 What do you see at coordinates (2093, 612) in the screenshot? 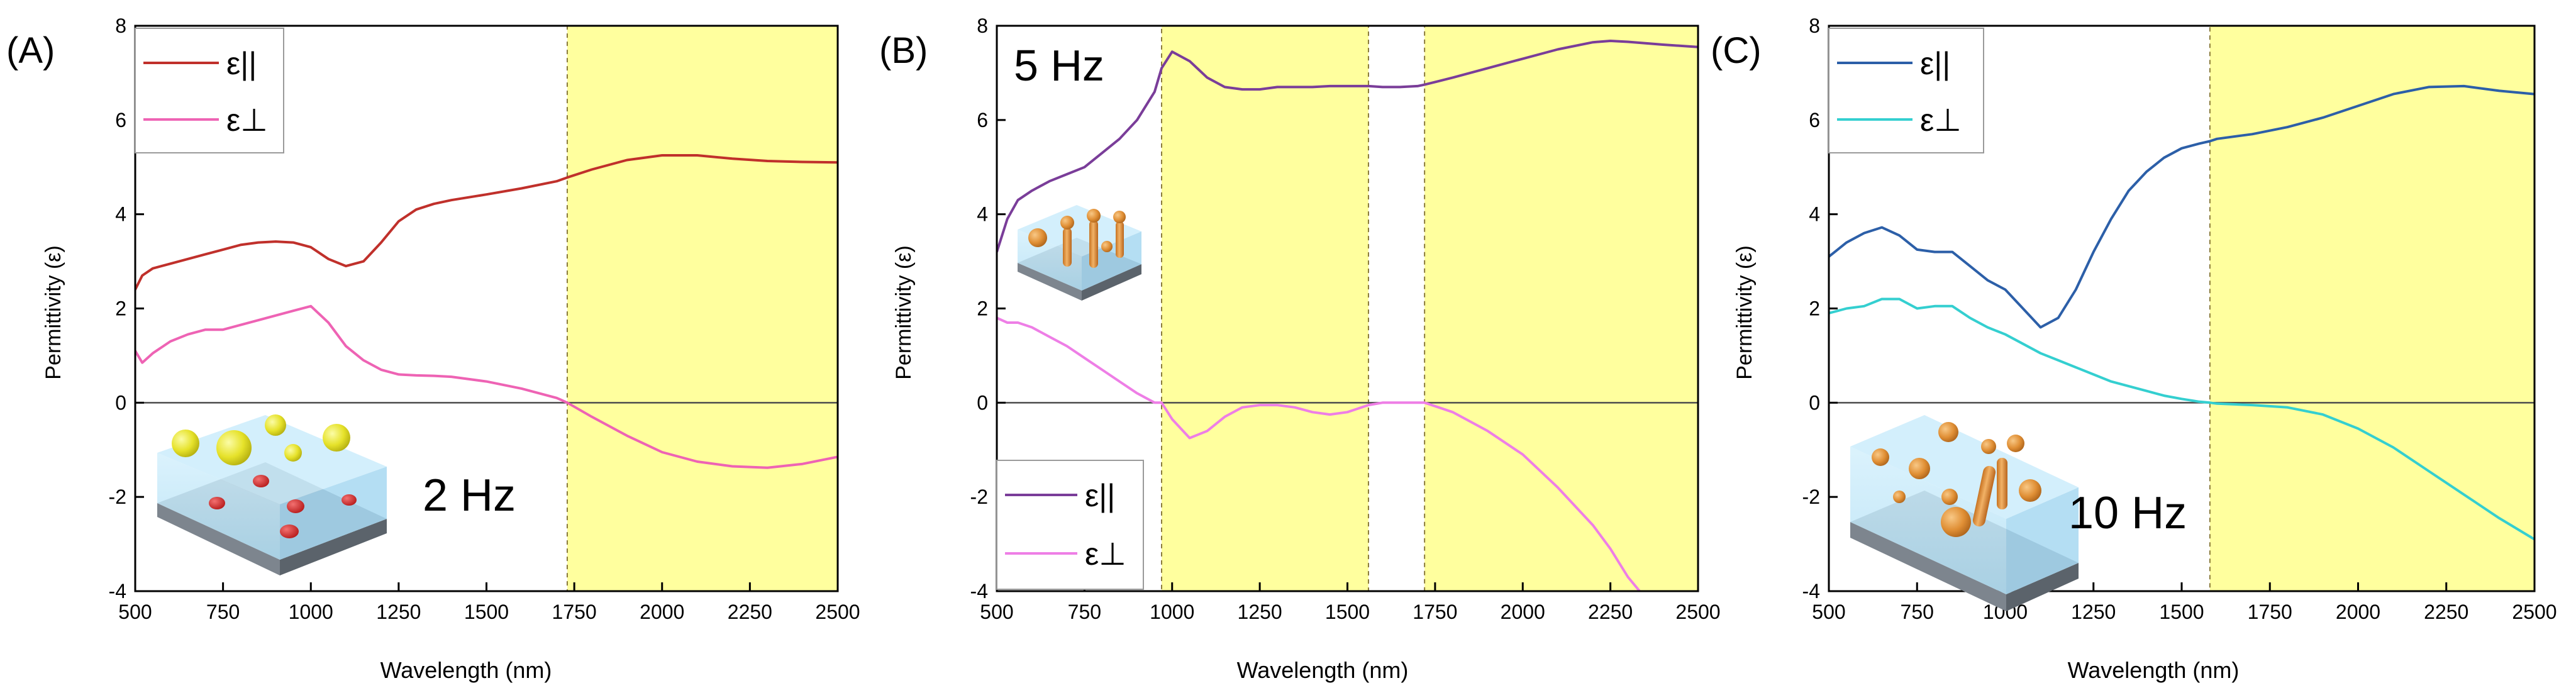
I see `panel-c-x-tick-label: 1250` at bounding box center [2093, 612].